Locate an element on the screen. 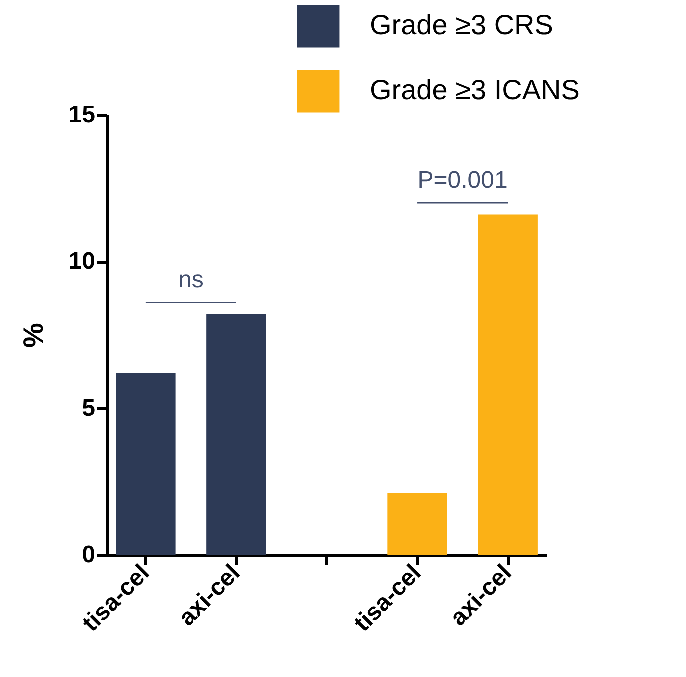  y-tick-label: 5 is located at coordinates (89, 408).